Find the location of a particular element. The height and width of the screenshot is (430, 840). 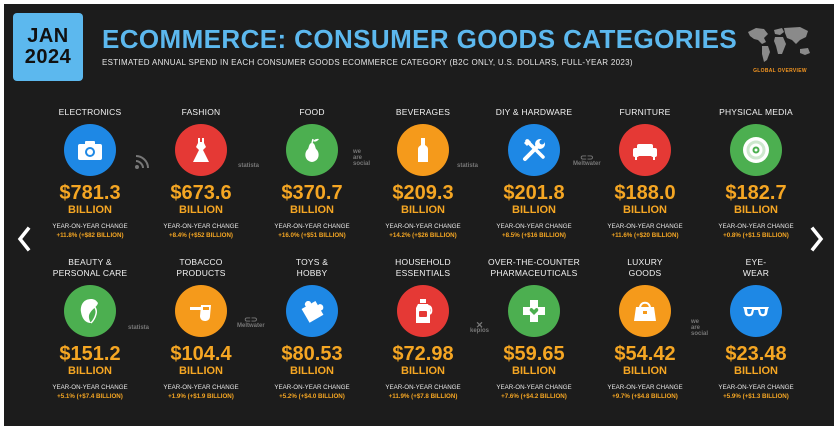

category-value: $104.4 is located at coordinates (201, 354).